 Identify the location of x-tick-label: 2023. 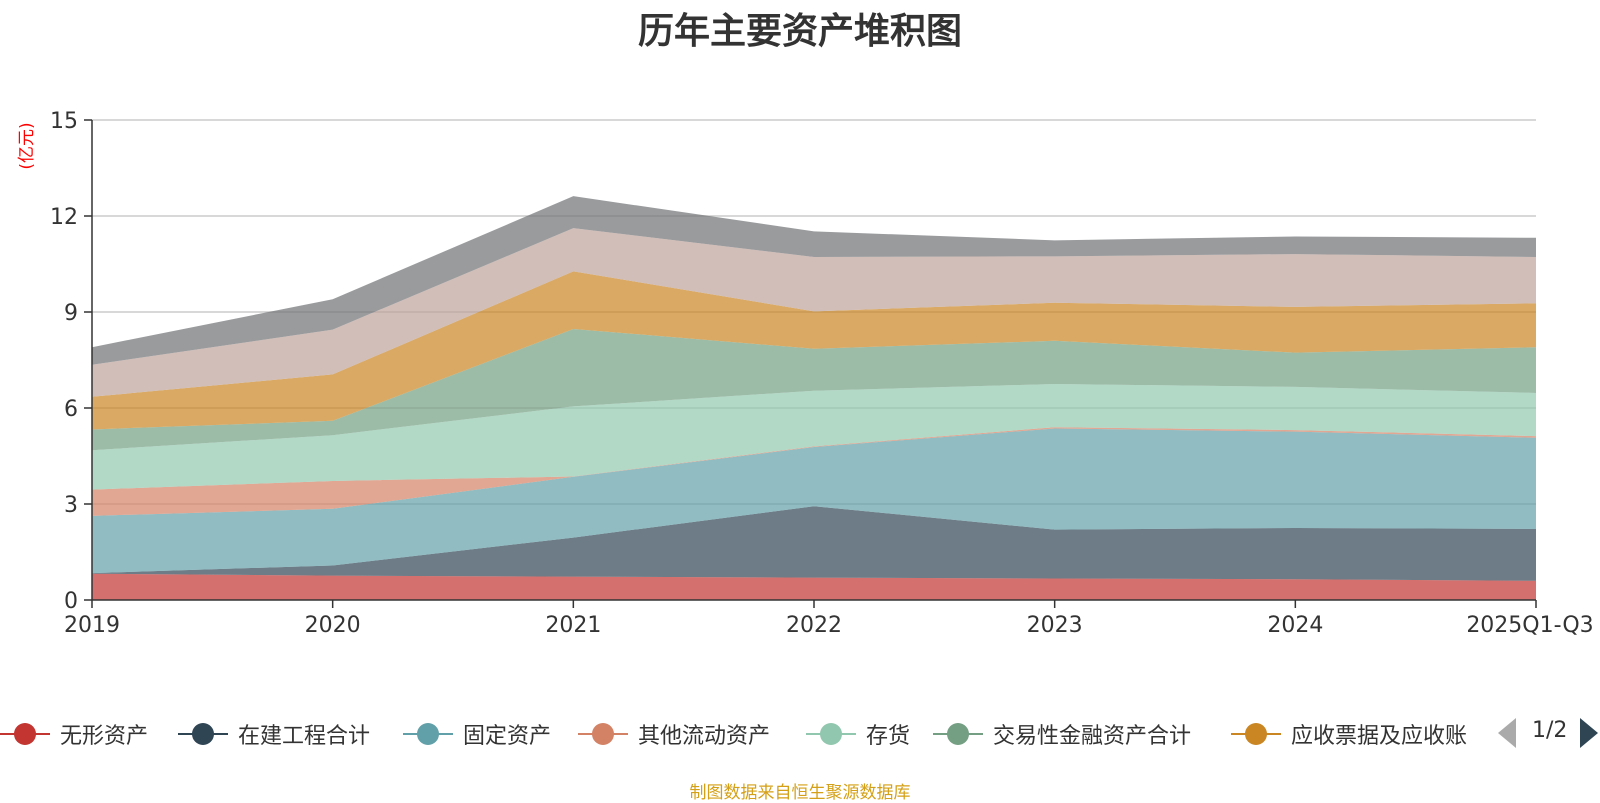
(1055, 625).